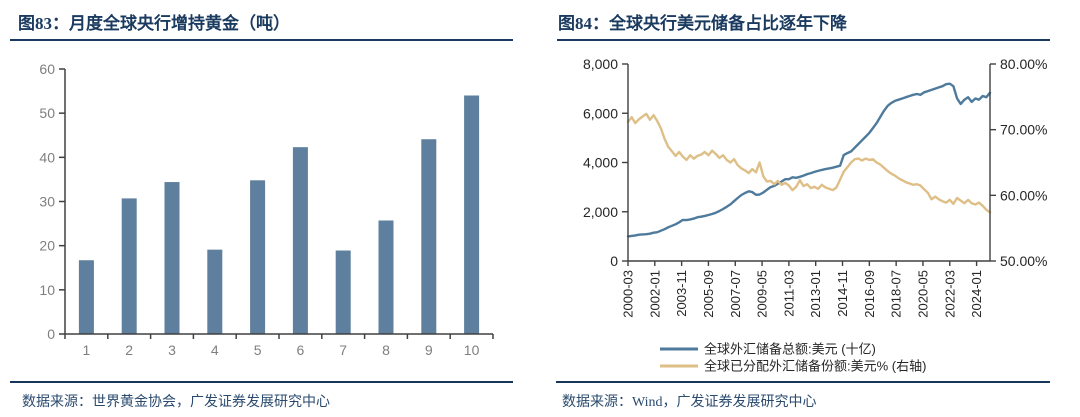 Image resolution: width=1080 pixels, height=417 pixels. What do you see at coordinates (47, 246) in the screenshot?
I see `y-axis-tick-label: 20` at bounding box center [47, 246].